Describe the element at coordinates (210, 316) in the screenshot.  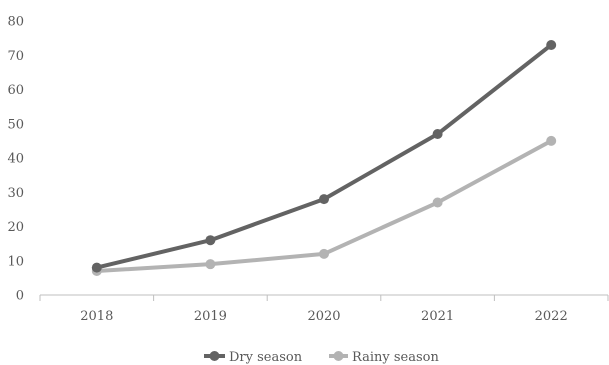
I see `x-tick-label: 2019` at that location.